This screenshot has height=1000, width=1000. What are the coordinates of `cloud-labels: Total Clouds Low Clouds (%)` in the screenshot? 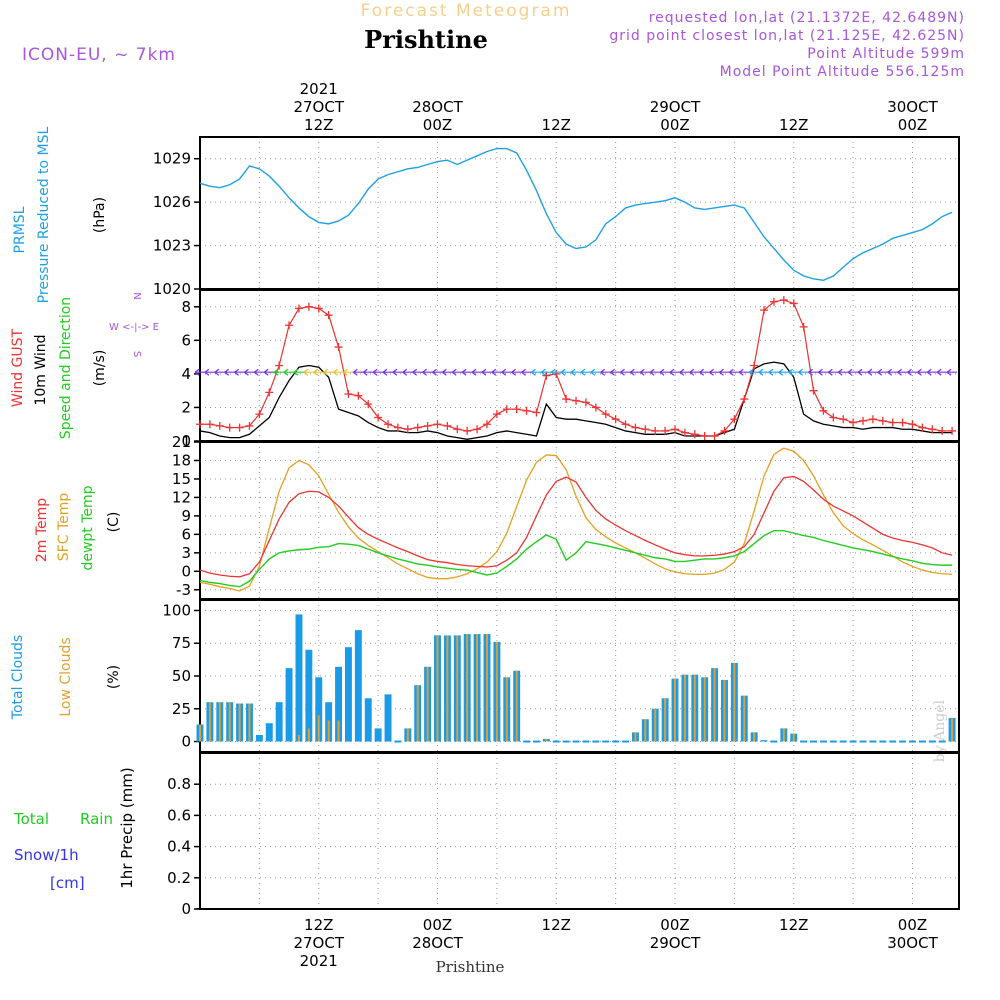 It's located at (66, 677).